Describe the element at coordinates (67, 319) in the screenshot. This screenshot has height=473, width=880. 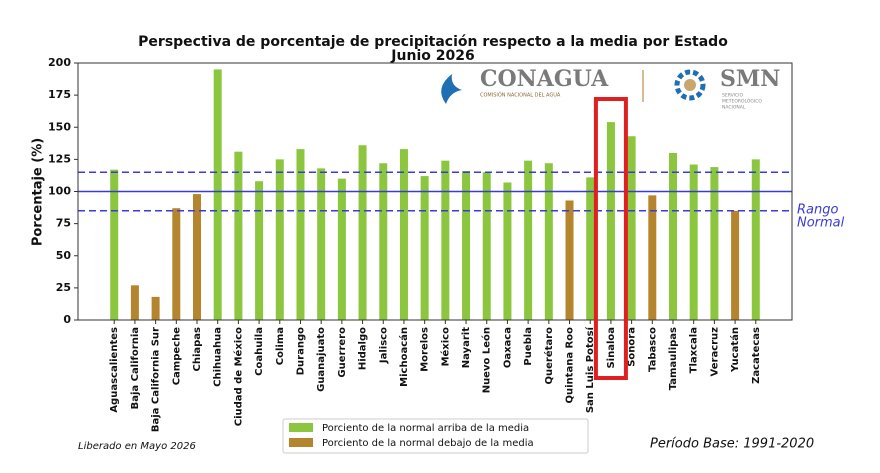
I see `y-tick-label: 0` at that location.